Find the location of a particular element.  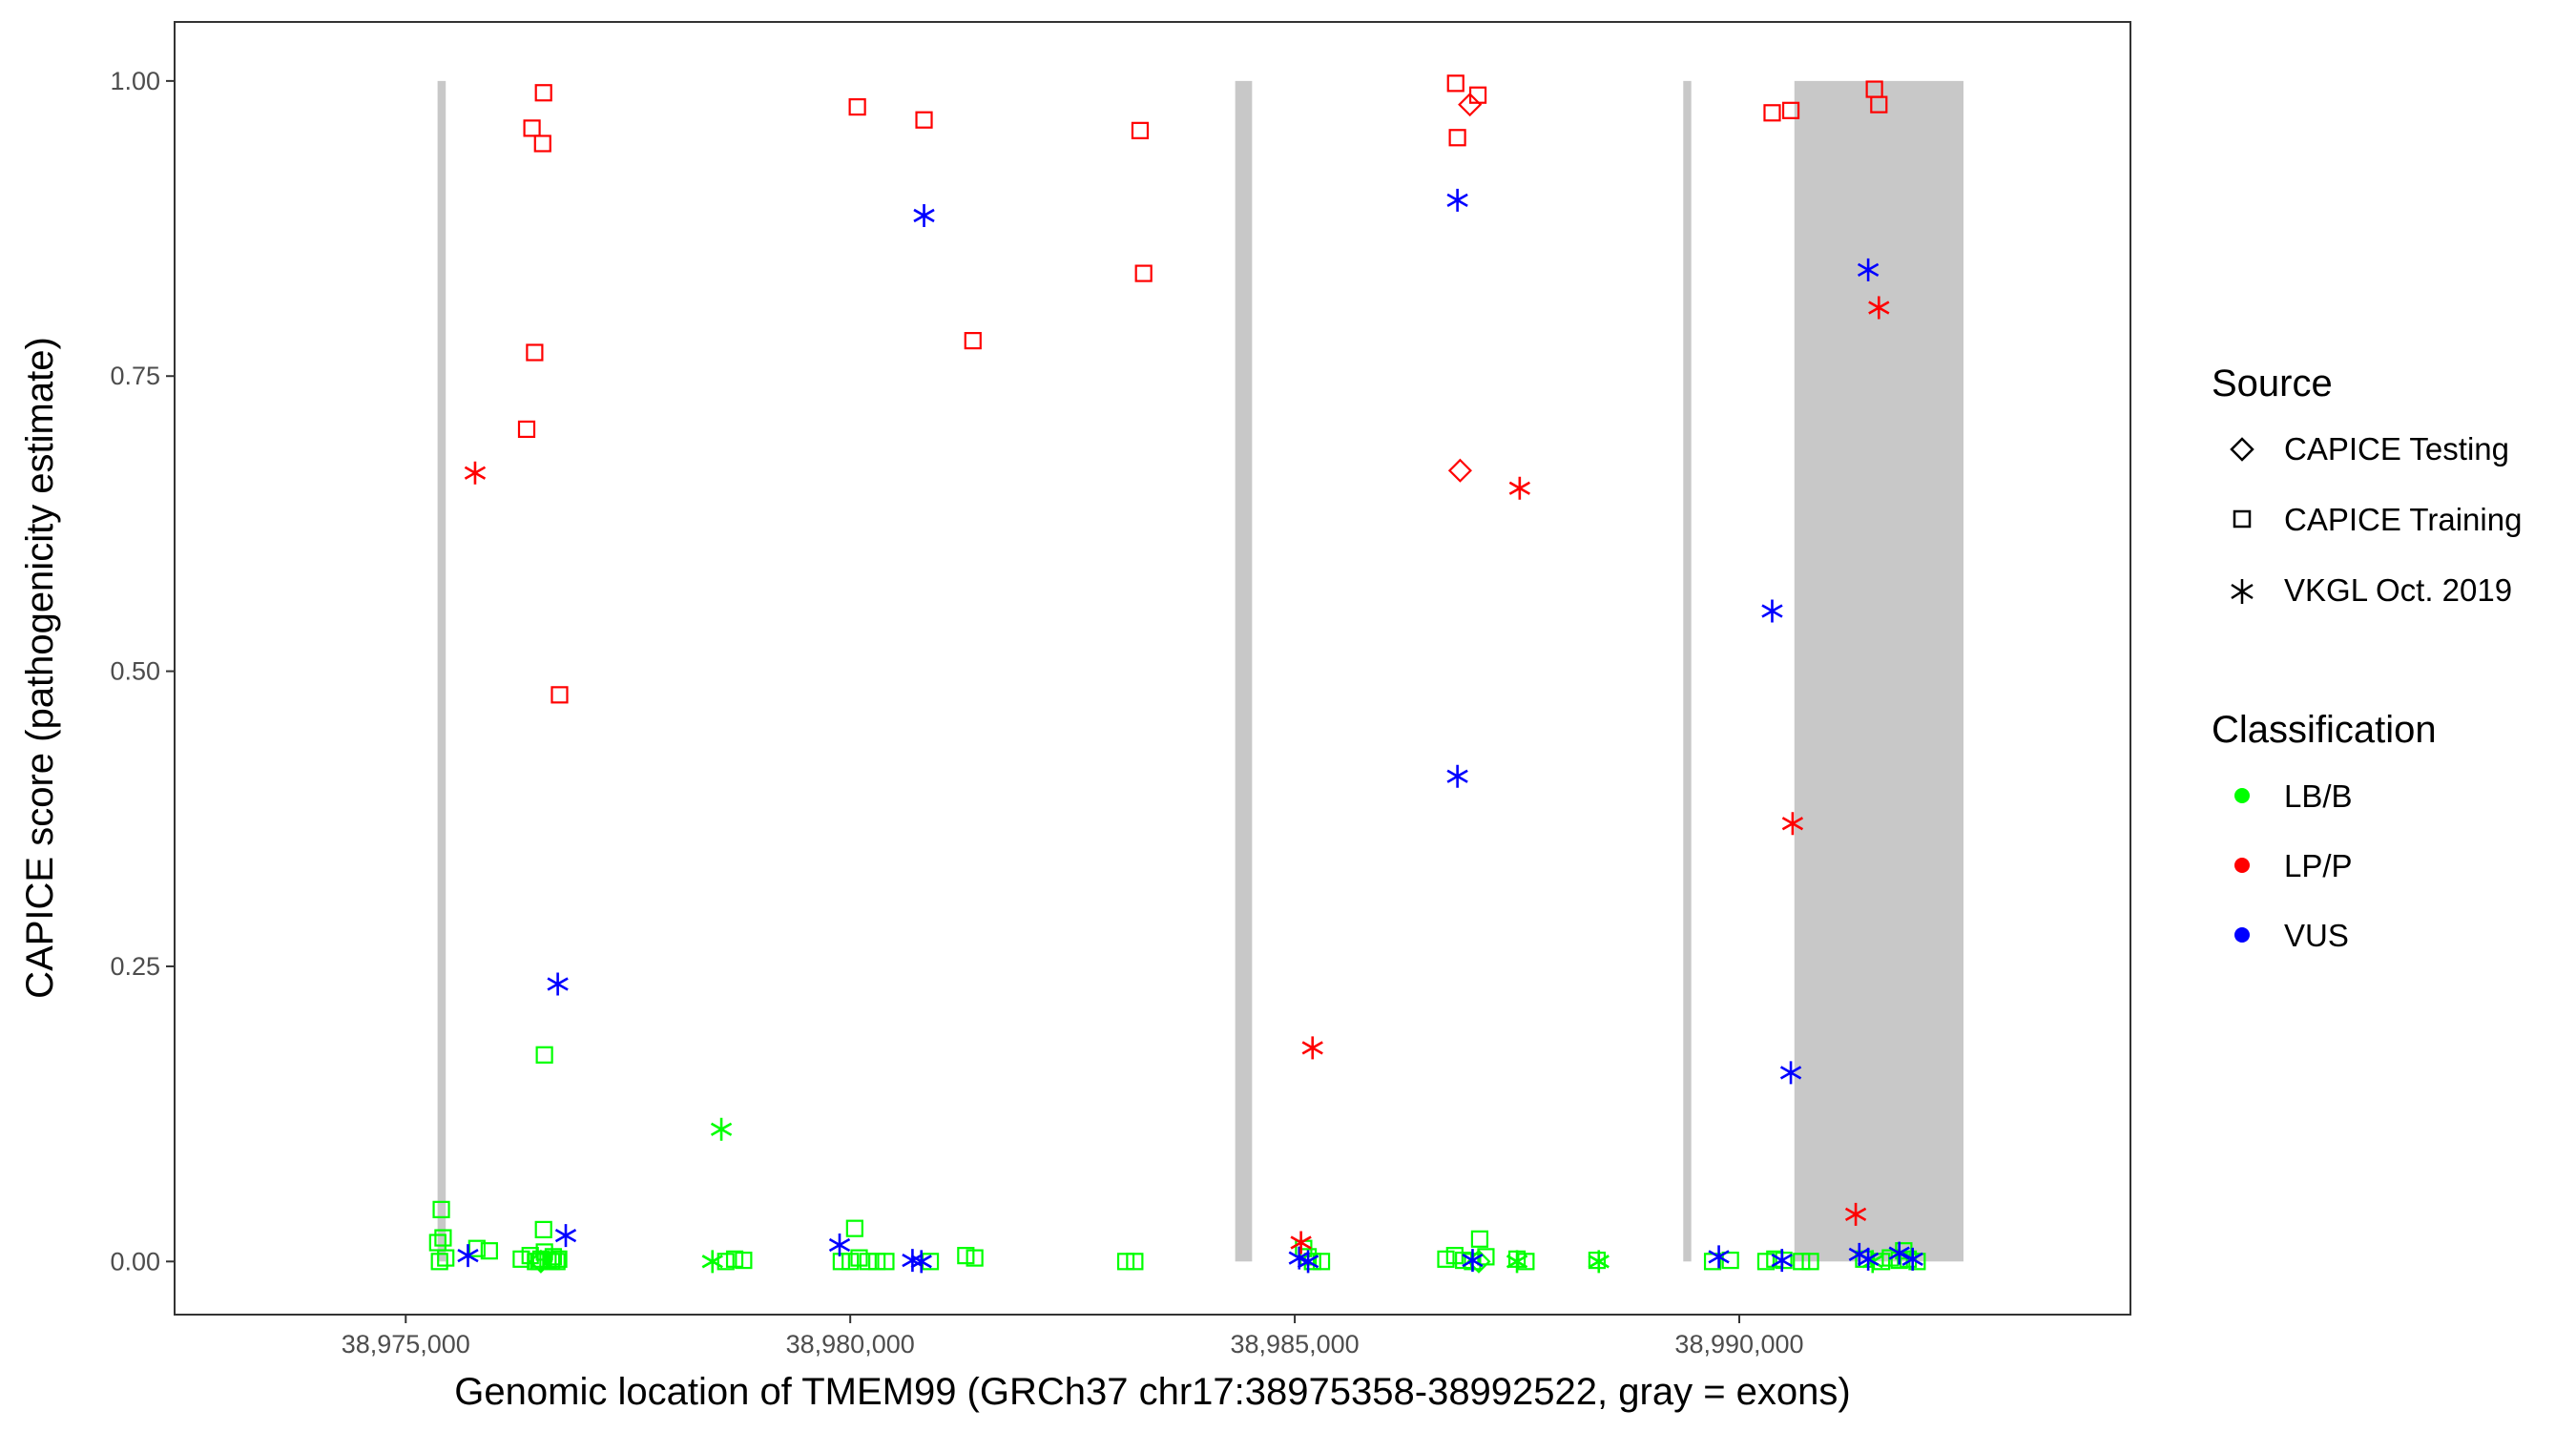

legend-source-item-vkgl: VKGL Oct. 2019 is located at coordinates (2371, 590).